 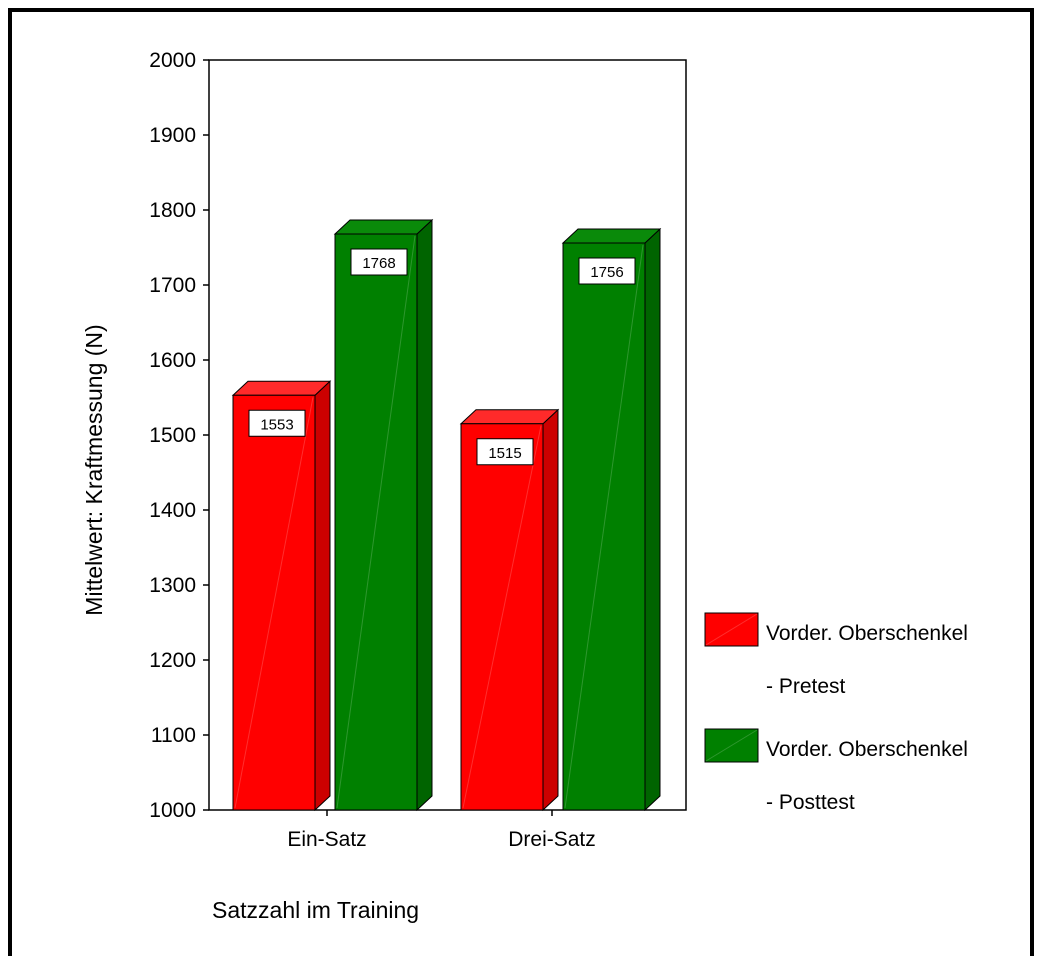 I want to click on data-label: 1553, so click(x=276, y=424).